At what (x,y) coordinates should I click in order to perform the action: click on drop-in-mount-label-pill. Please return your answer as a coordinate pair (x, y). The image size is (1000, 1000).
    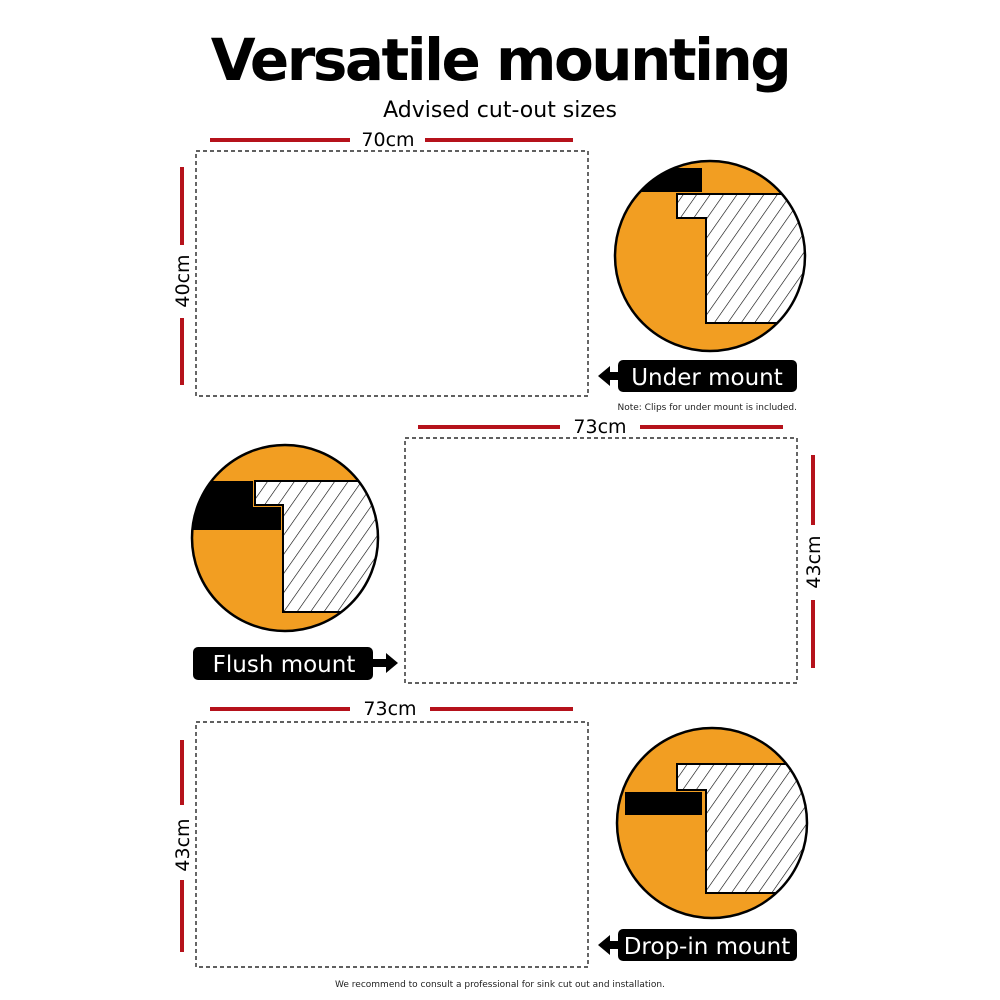
    Looking at the image, I should click on (707, 945).